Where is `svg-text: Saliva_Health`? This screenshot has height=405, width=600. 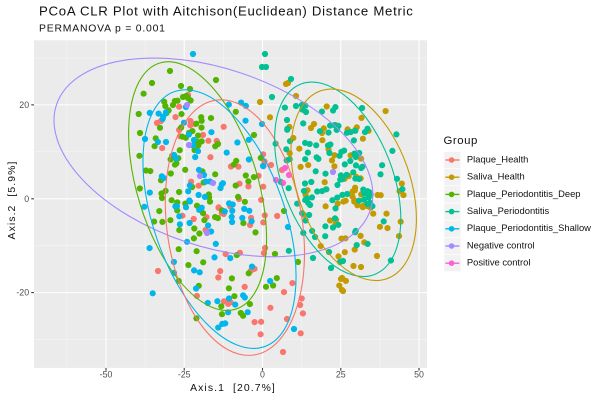
svg-text: Saliva_Health is located at coordinates (496, 176).